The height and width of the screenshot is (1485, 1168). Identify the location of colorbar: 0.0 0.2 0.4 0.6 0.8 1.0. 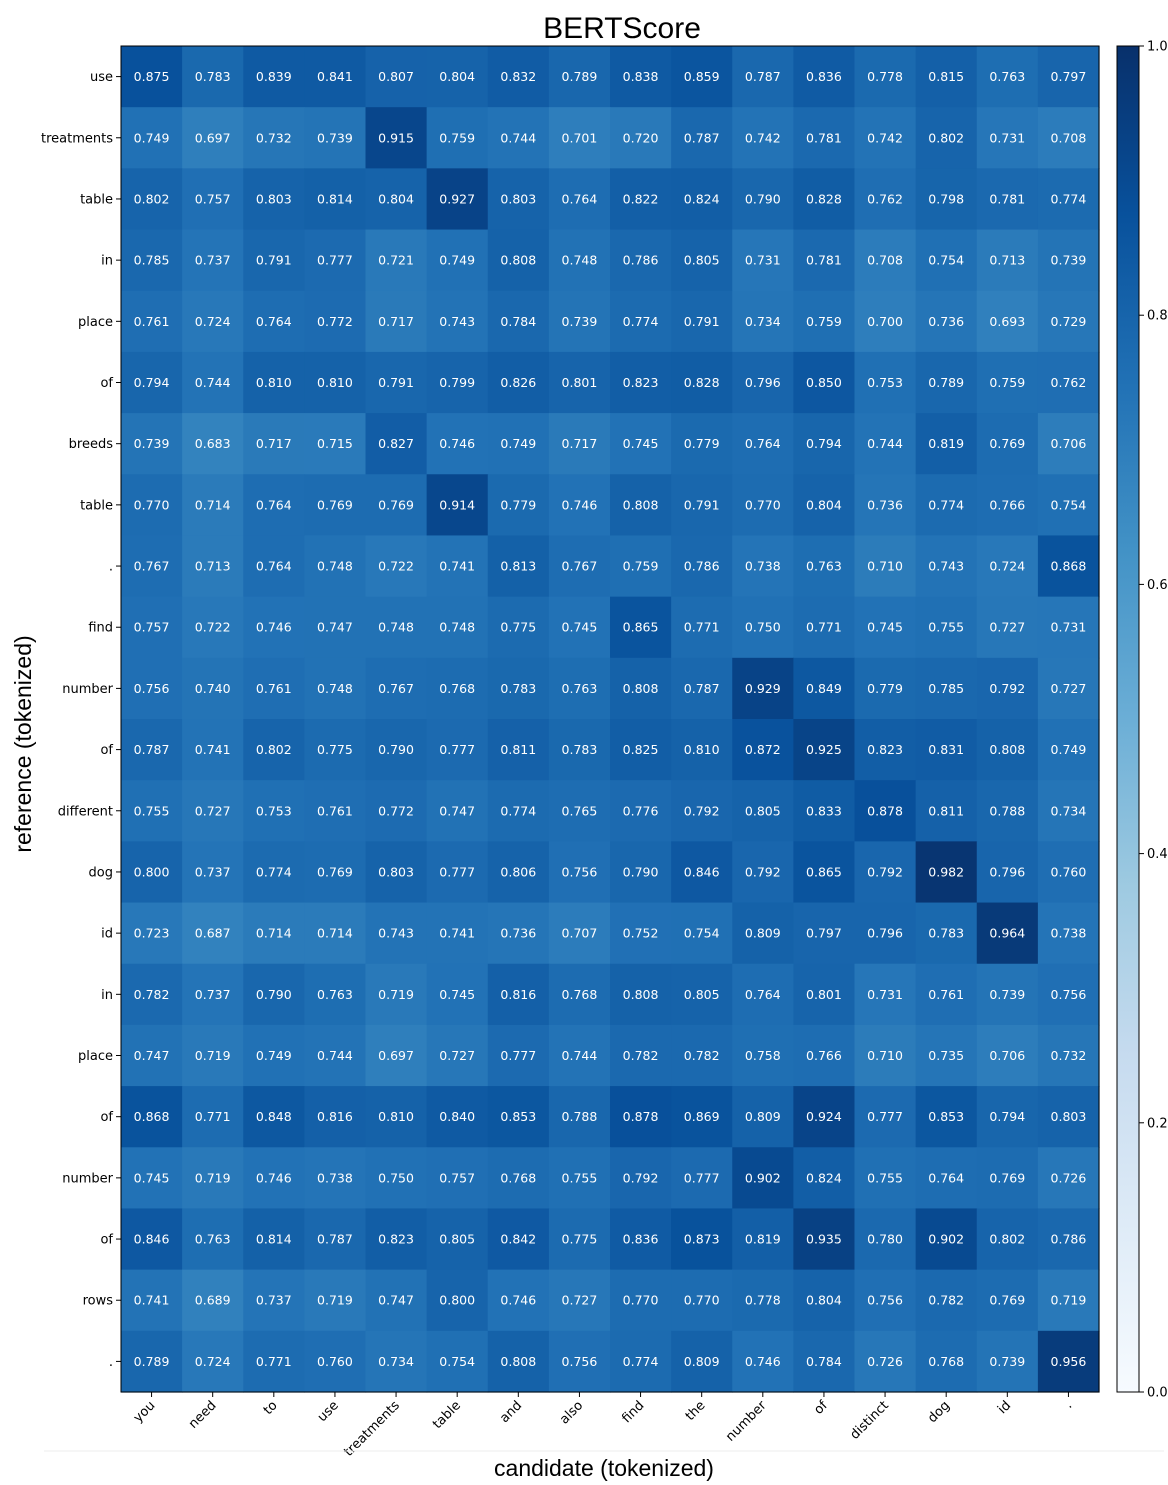
(1142, 720).